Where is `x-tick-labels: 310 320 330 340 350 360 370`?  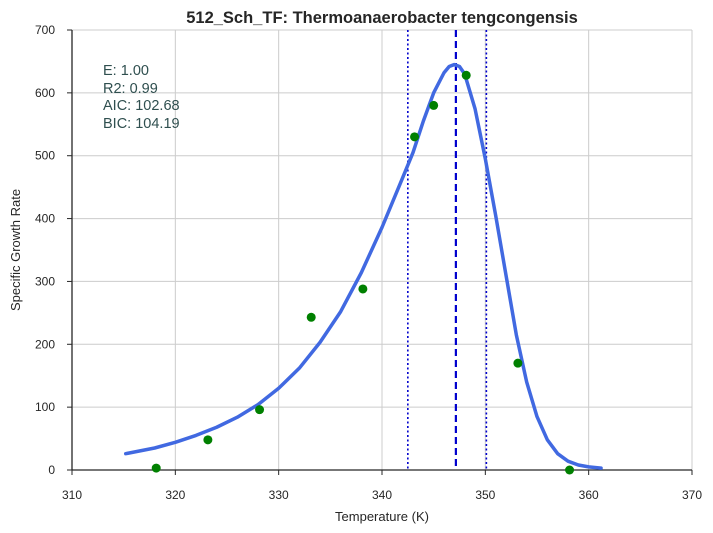
x-tick-labels: 310 320 330 340 350 360 370 is located at coordinates (382, 495).